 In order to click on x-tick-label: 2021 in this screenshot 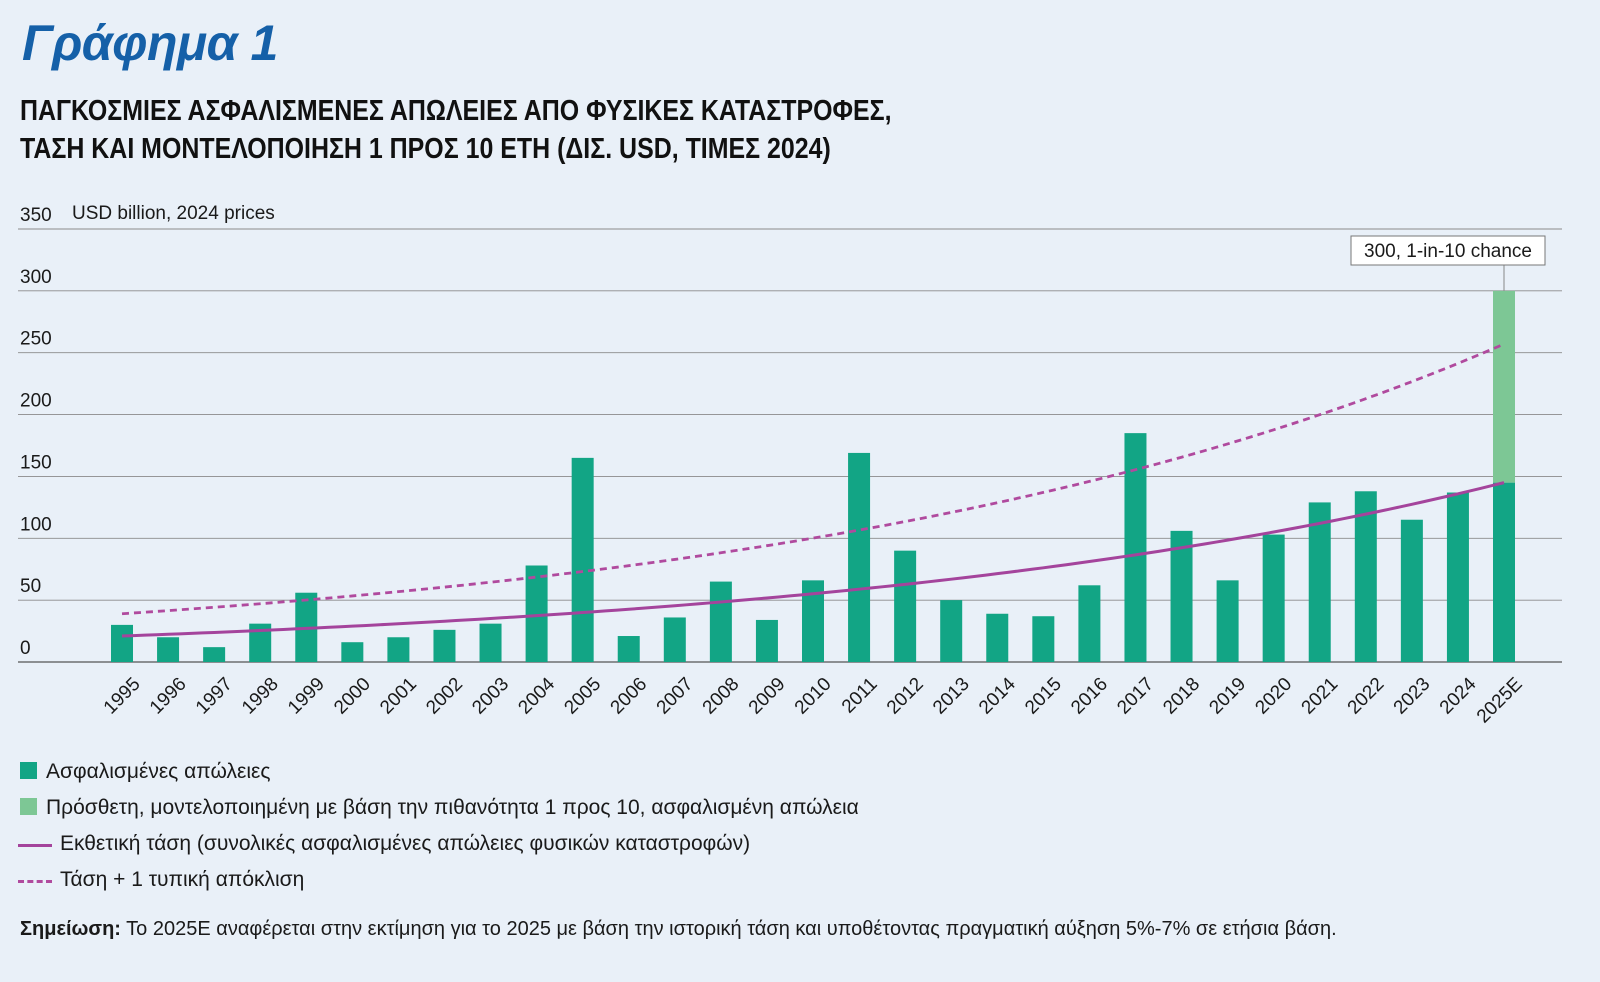, I will do `click(1320, 696)`.